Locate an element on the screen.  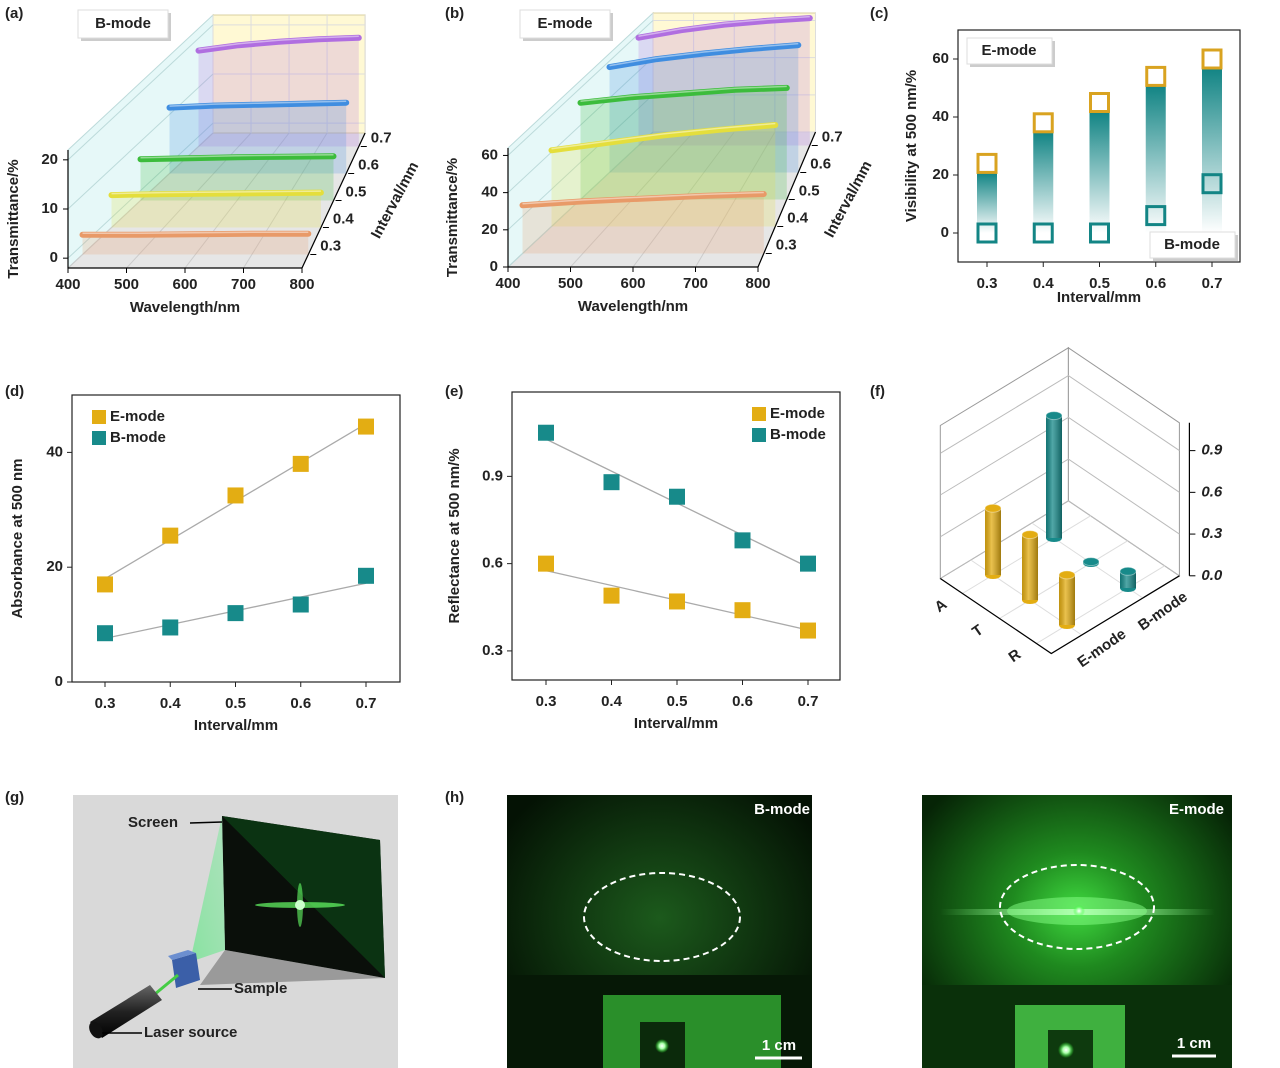
x-tick-label: 800 is located at coordinates (301, 284).